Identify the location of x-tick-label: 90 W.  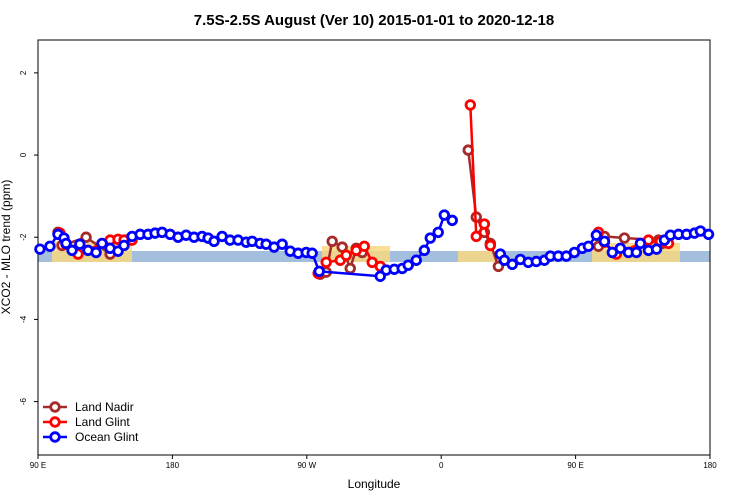
(306, 465).